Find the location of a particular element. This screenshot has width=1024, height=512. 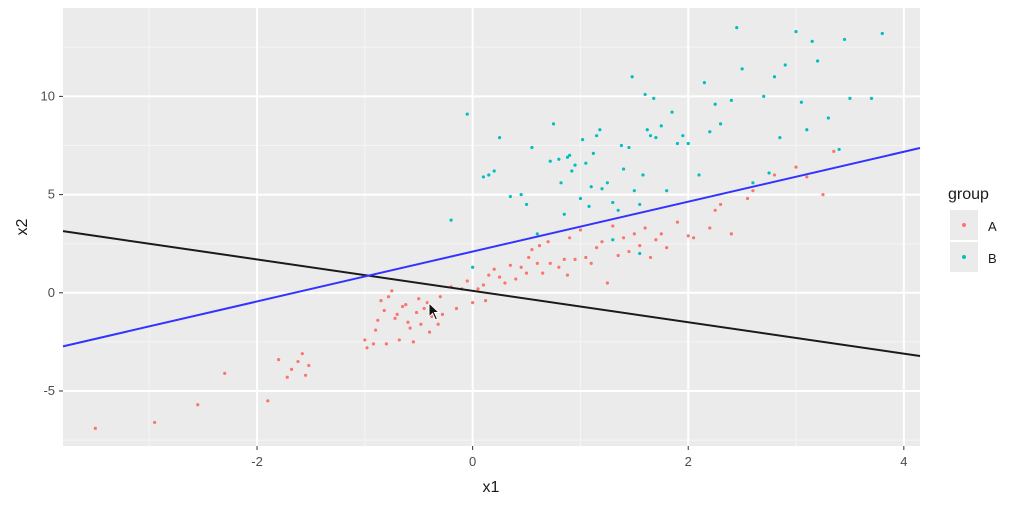

y-tick-label: 0 is located at coordinates (51, 292).